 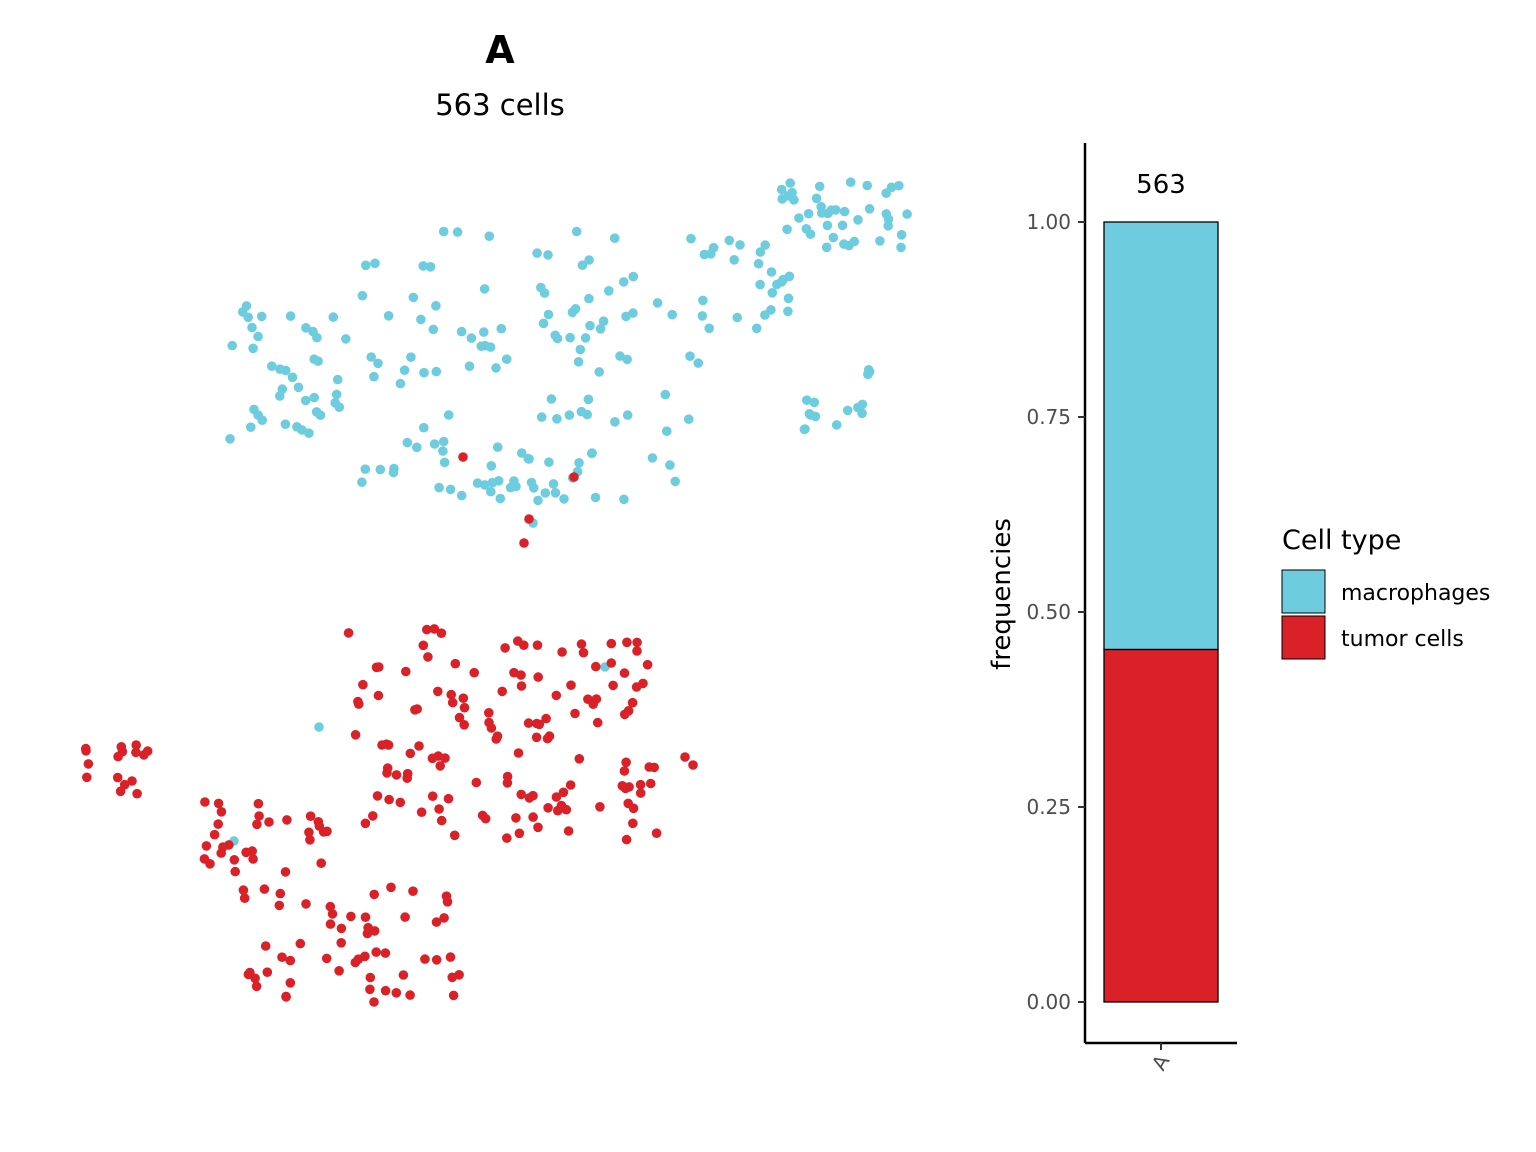 I want to click on bar-segment-macrophages, so click(x=1161, y=436).